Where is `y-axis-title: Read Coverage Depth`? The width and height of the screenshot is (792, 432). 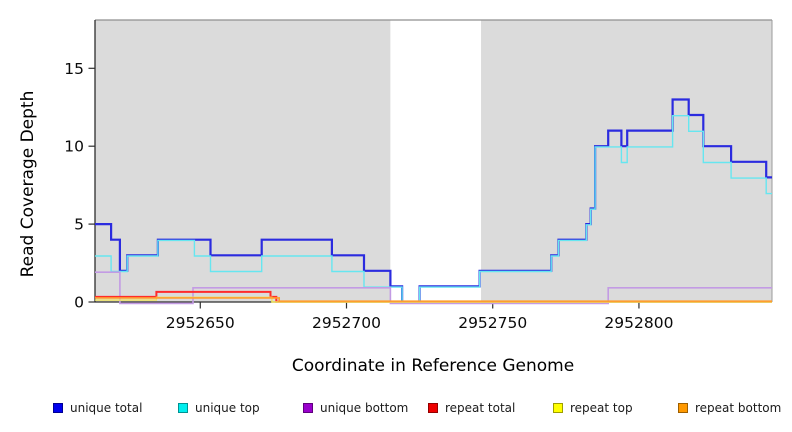 y-axis-title: Read Coverage Depth is located at coordinates (28, 184).